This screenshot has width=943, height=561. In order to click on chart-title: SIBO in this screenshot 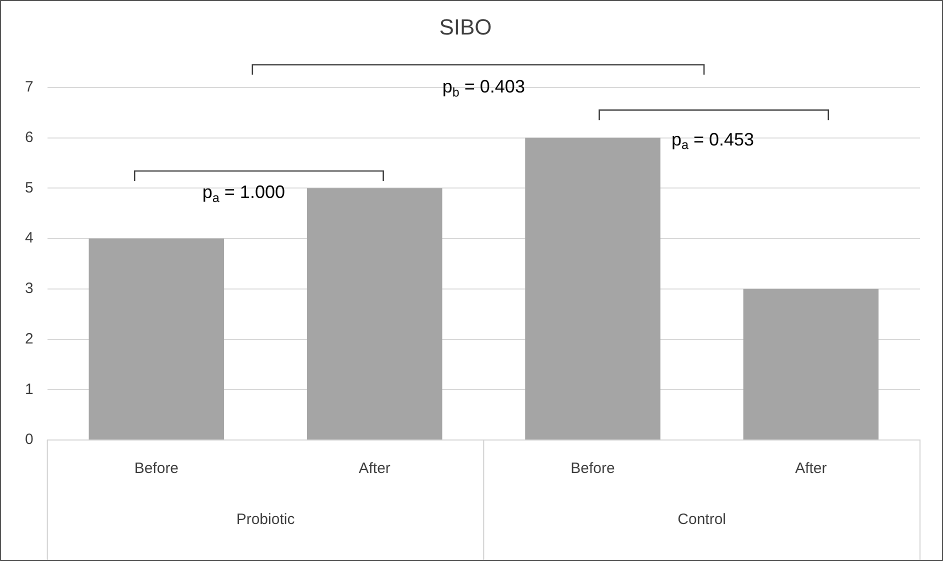, I will do `click(465, 27)`.